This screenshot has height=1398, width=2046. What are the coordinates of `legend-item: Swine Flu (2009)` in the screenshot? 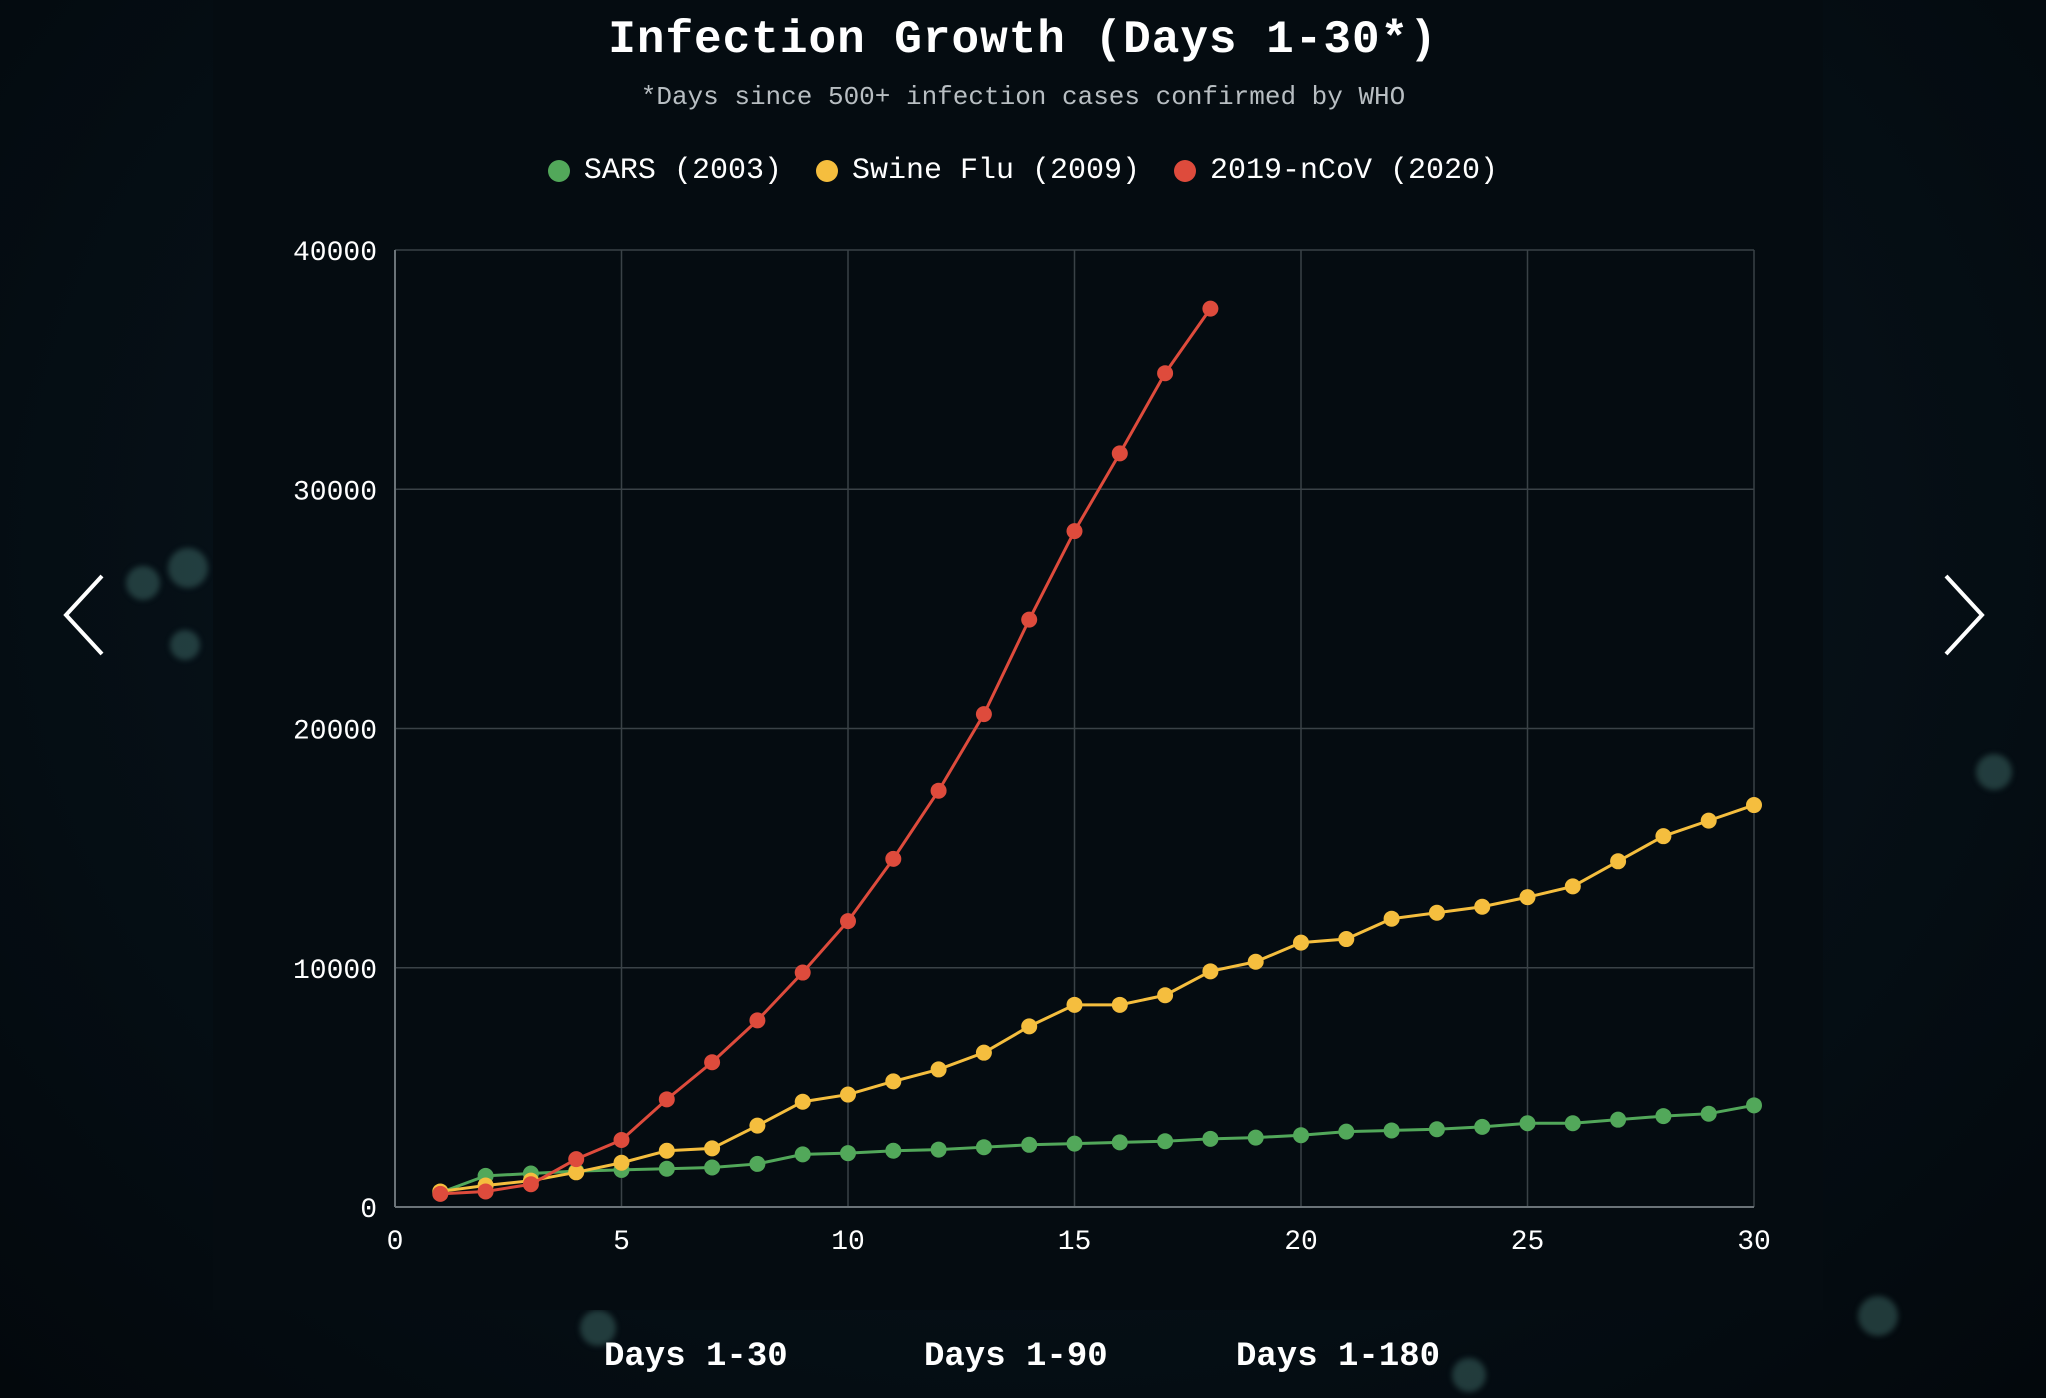 It's located at (978, 171).